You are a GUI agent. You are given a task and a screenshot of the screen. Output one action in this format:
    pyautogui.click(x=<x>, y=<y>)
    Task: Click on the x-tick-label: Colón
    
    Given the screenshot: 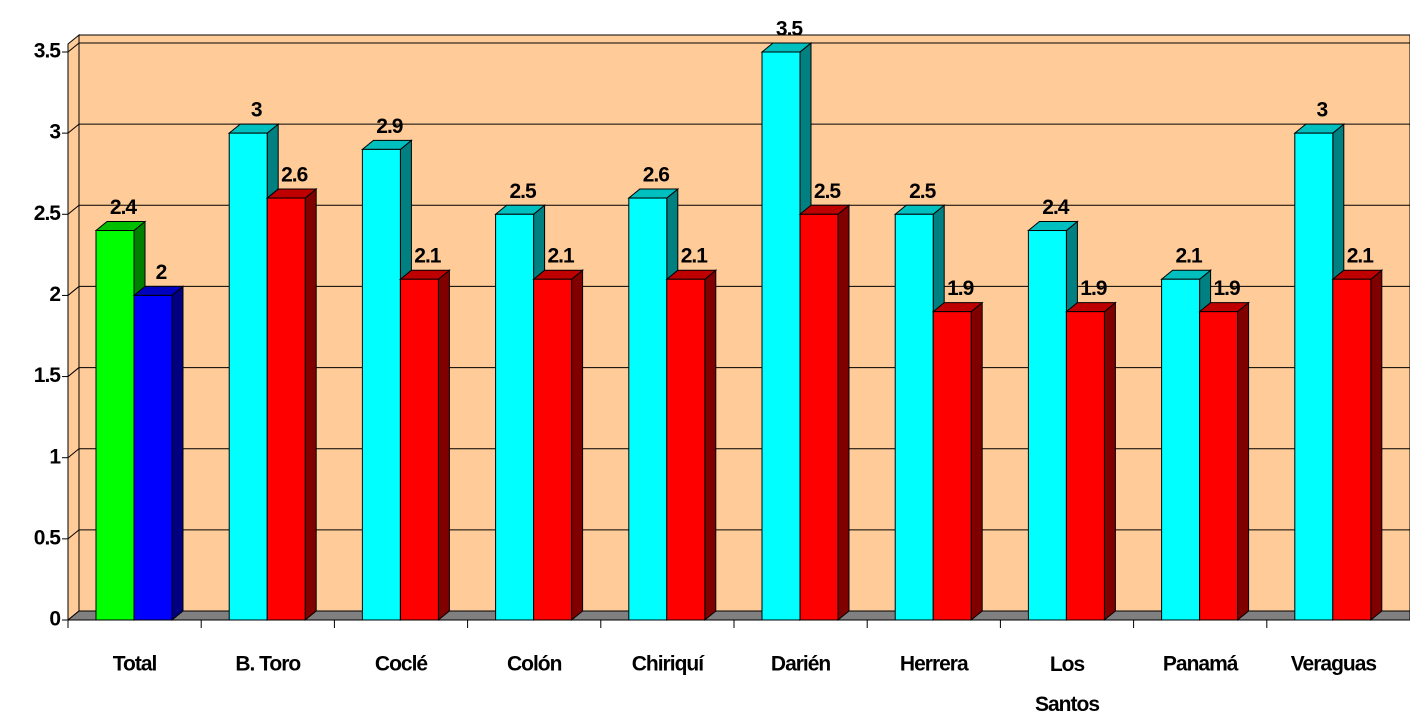 What is the action you would take?
    pyautogui.click(x=534, y=664)
    